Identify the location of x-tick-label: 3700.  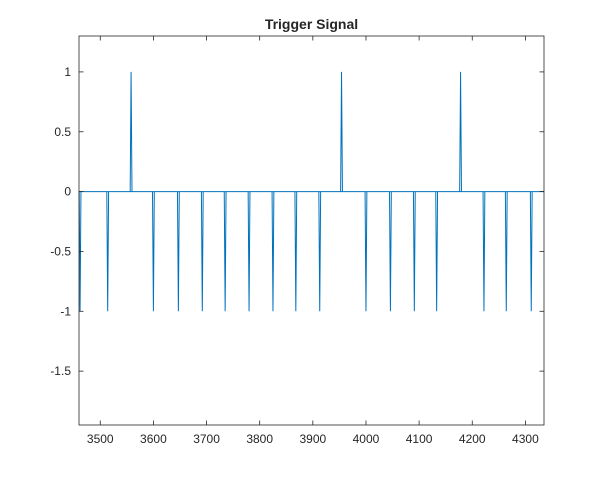
(206, 439).